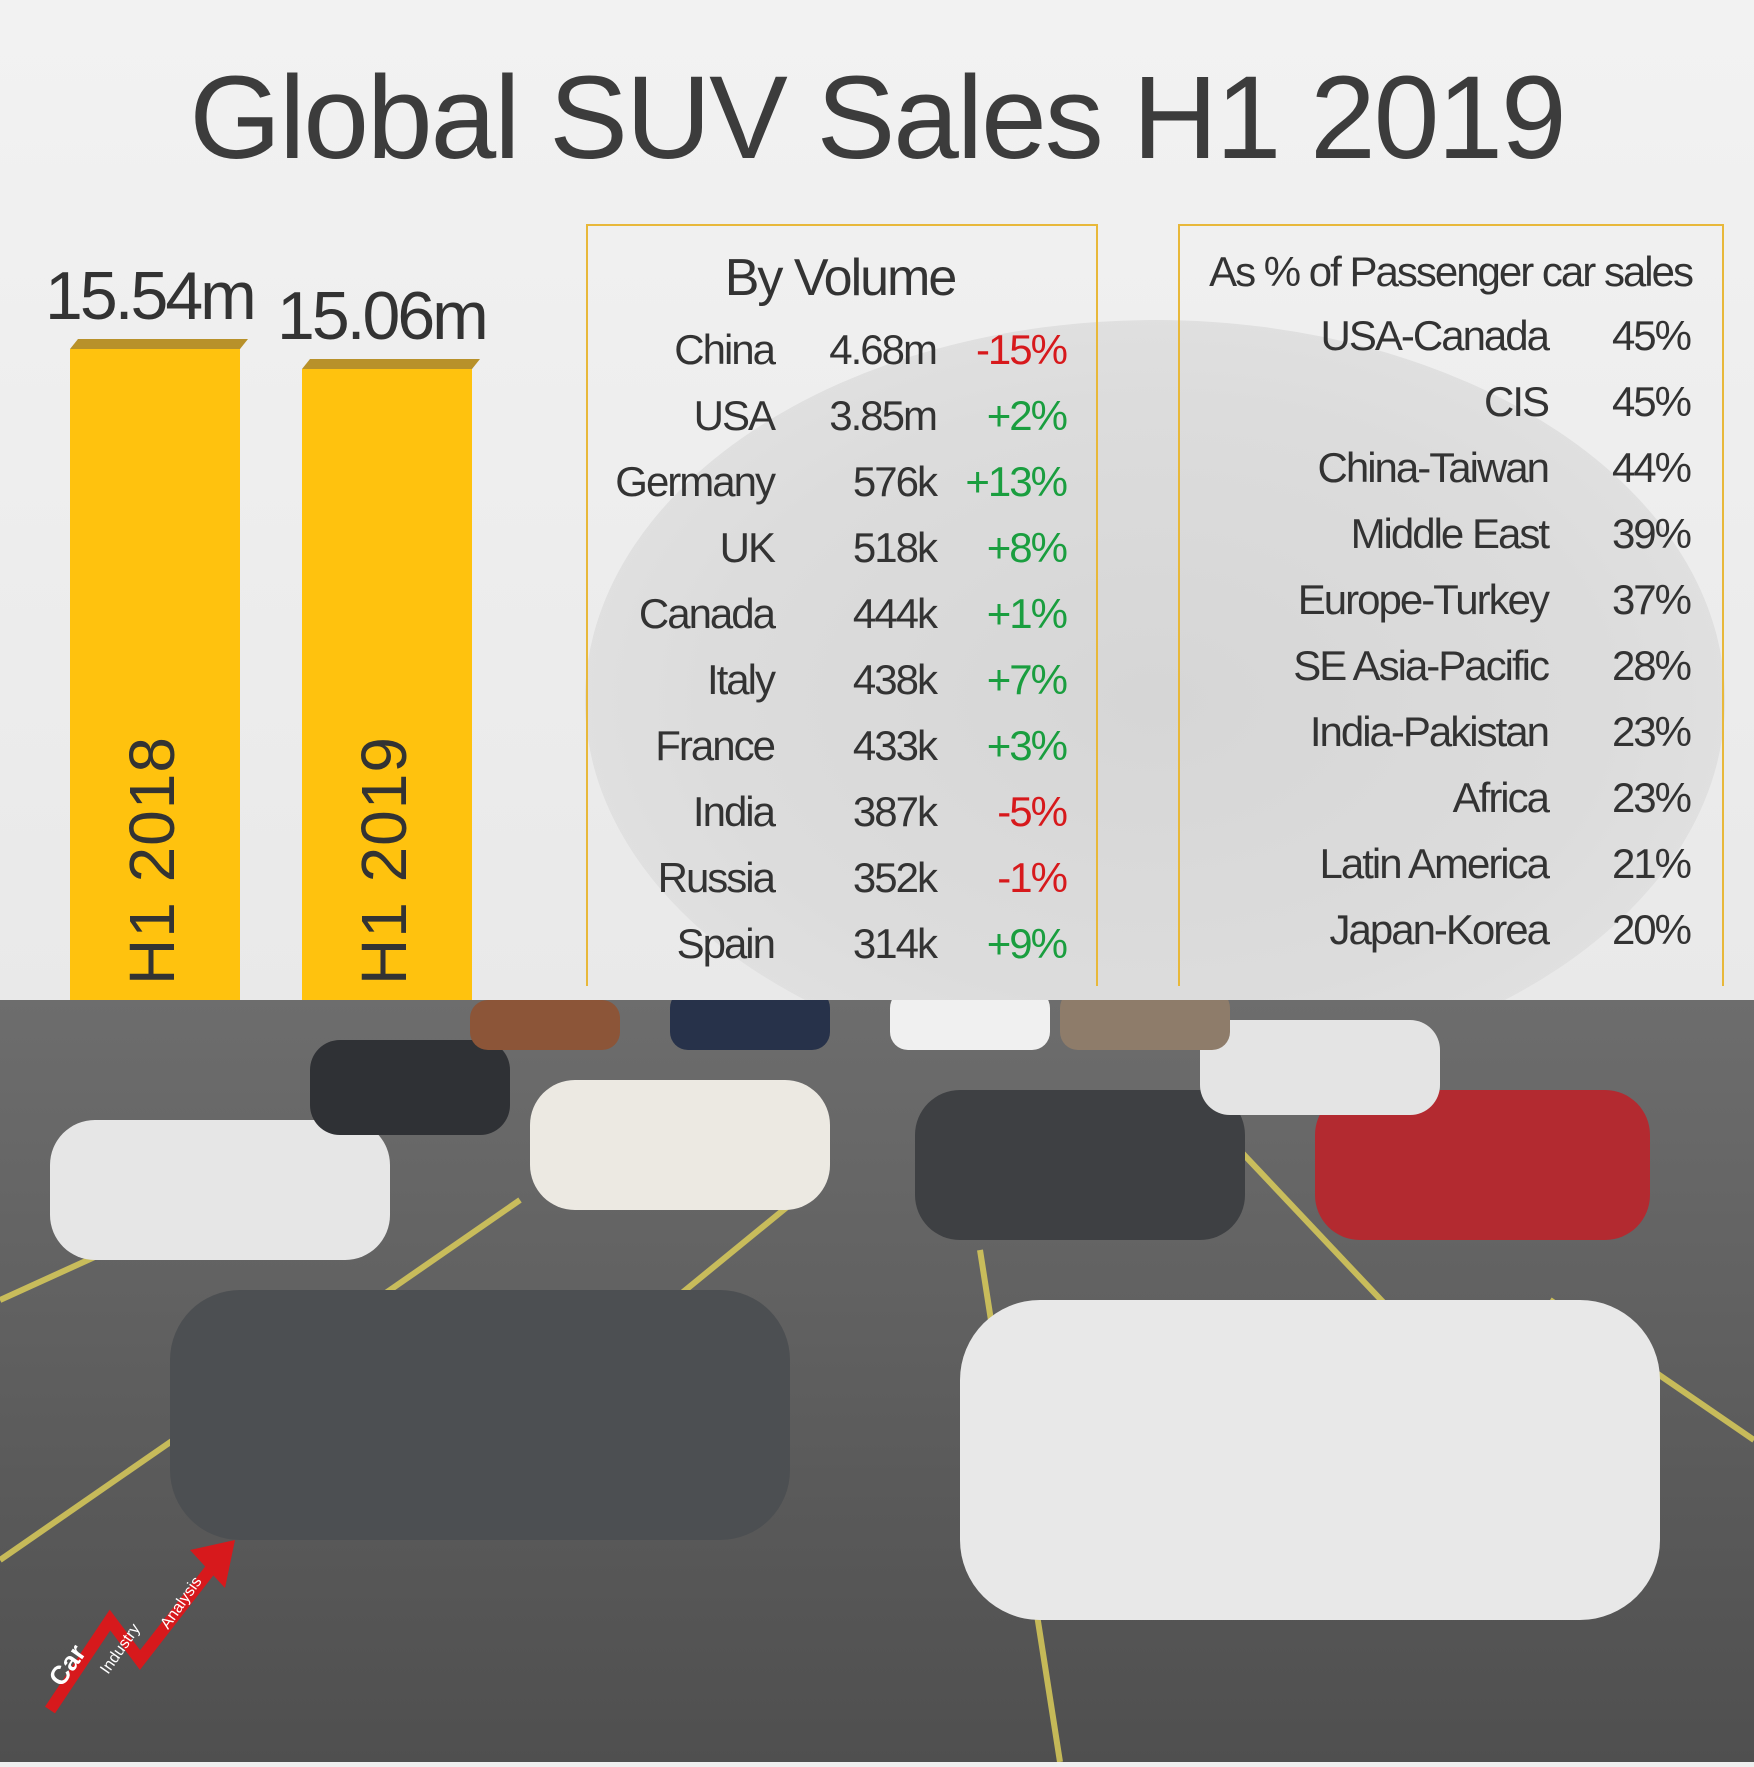 Image resolution: width=1754 pixels, height=1767 pixels. Describe the element at coordinates (841, 278) in the screenshot. I see `by-volume-title: By Volume` at that location.